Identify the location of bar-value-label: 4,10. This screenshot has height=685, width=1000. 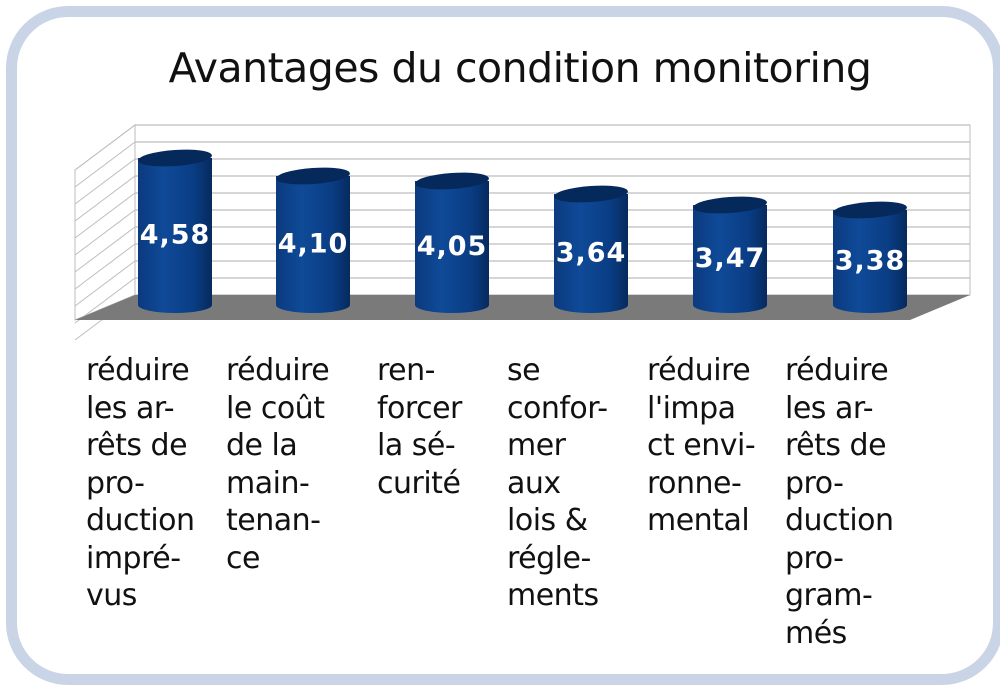
(313, 244).